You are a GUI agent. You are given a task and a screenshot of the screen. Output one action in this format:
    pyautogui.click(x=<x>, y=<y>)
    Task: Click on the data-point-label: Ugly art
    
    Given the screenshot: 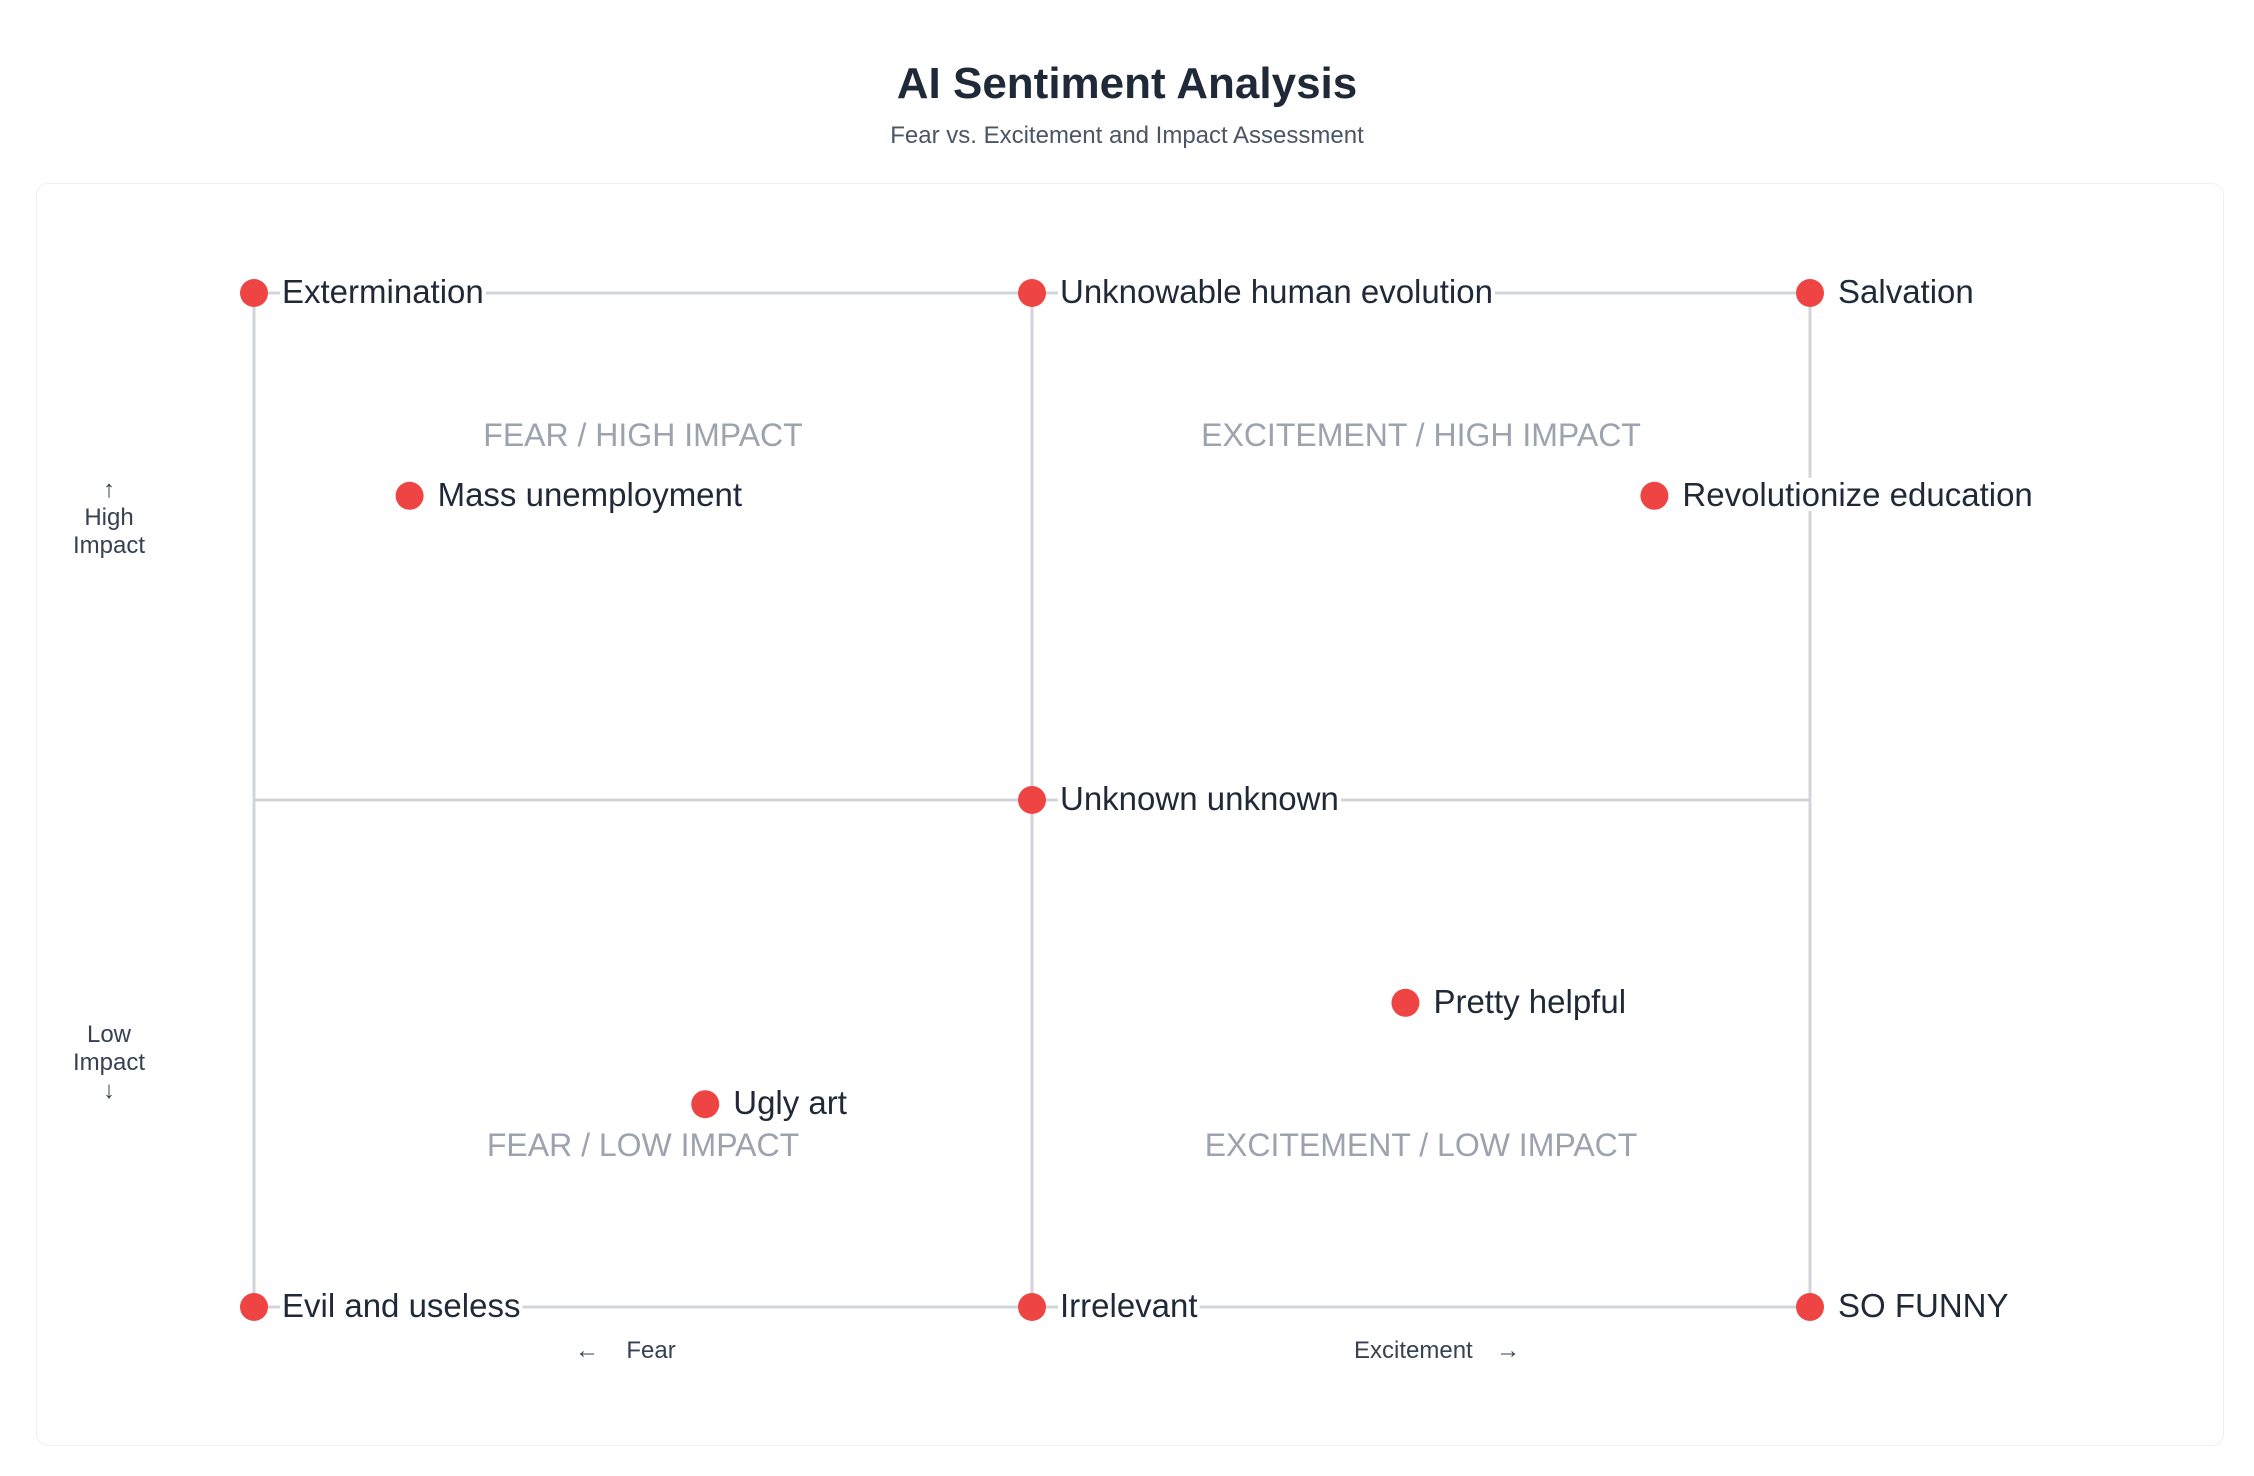 What is the action you would take?
    pyautogui.click(x=790, y=1102)
    